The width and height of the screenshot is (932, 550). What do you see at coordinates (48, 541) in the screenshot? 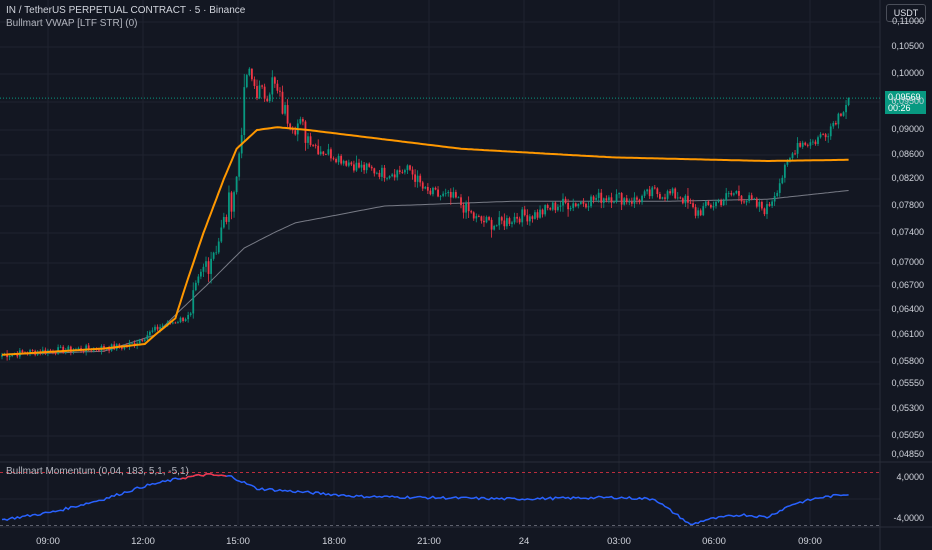
I see `time-tick: 09:00` at bounding box center [48, 541].